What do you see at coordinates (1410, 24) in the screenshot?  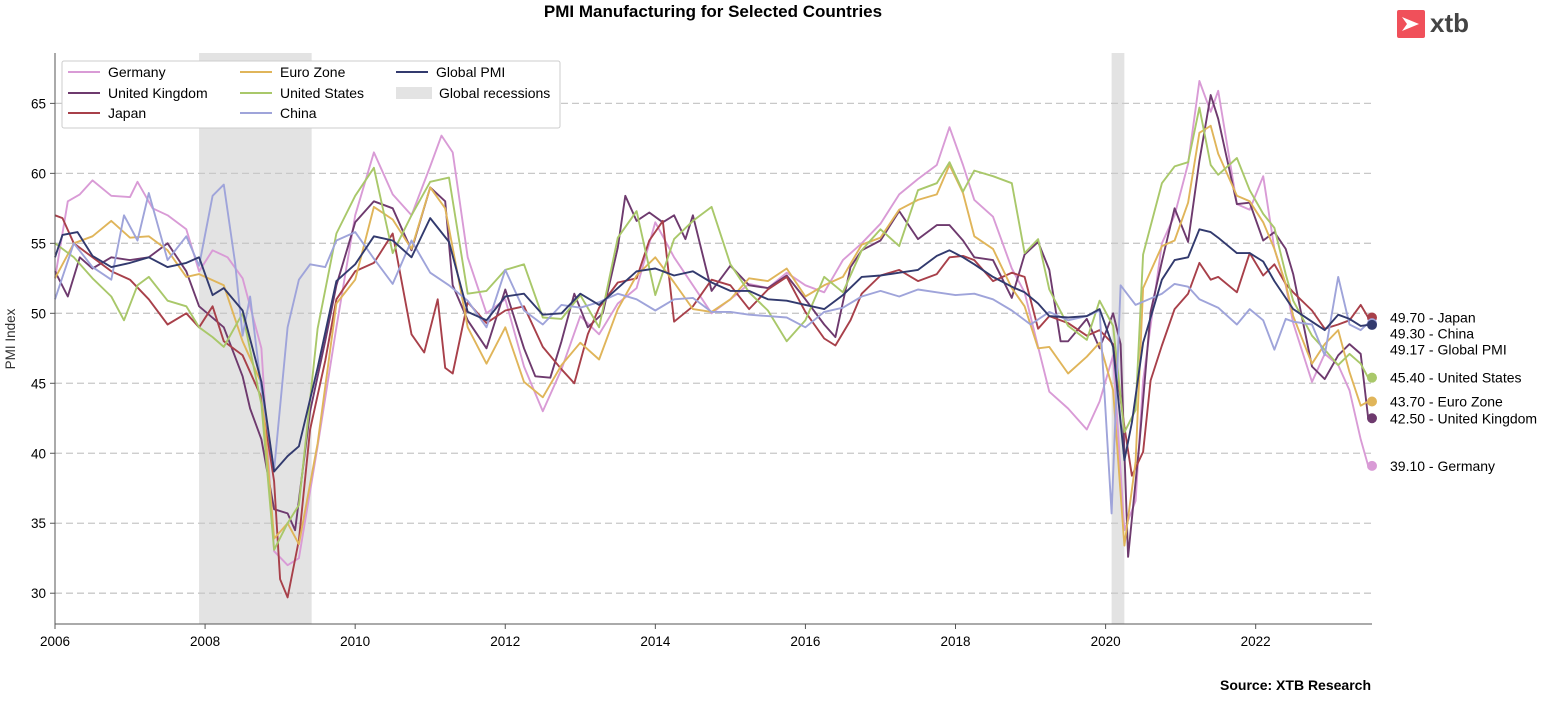 I see `xtb-logo-mark` at bounding box center [1410, 24].